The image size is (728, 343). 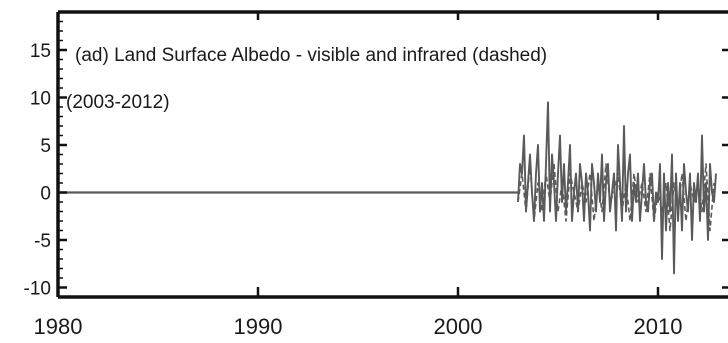 What do you see at coordinates (42, 241) in the screenshot?
I see `y-tick-label: -5` at bounding box center [42, 241].